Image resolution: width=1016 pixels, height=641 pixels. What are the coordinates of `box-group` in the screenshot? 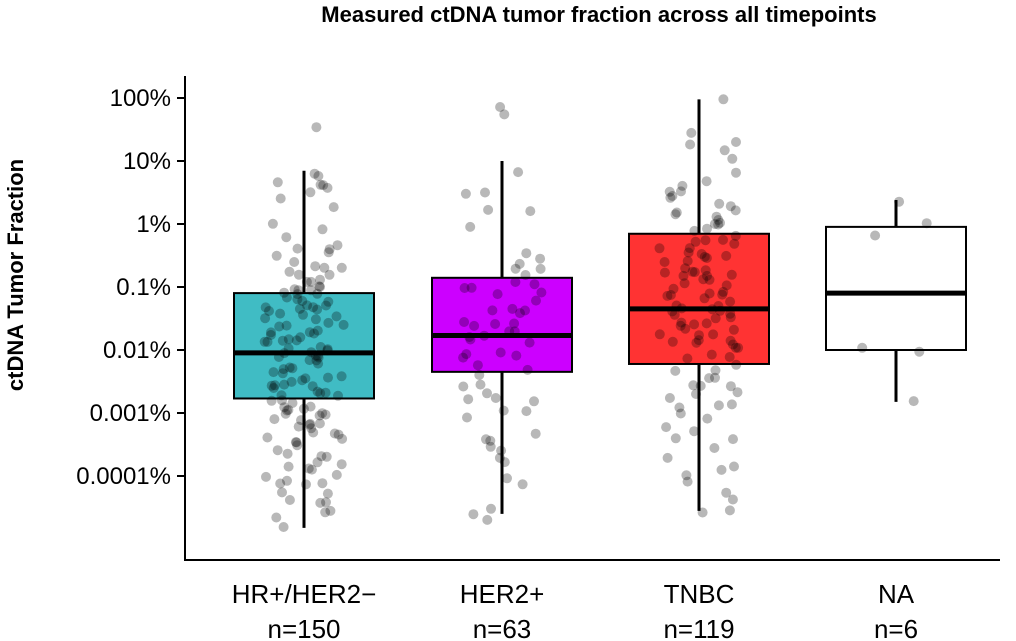 It's located at (304, 327).